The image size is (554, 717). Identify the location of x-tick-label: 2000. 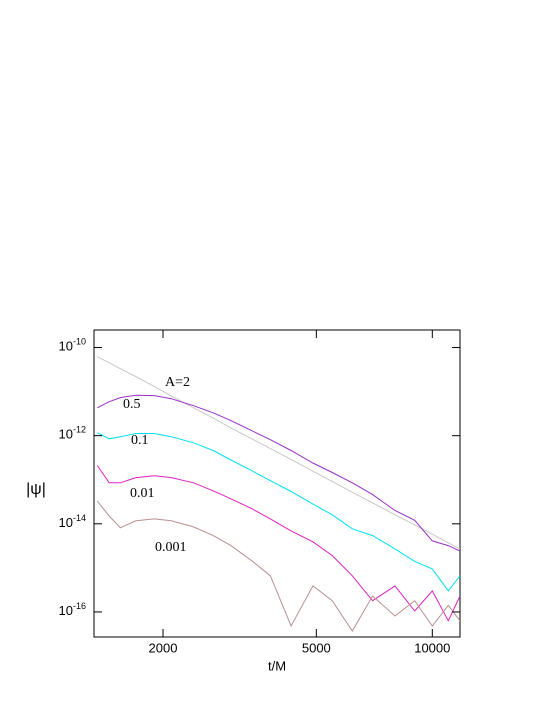
(163, 647).